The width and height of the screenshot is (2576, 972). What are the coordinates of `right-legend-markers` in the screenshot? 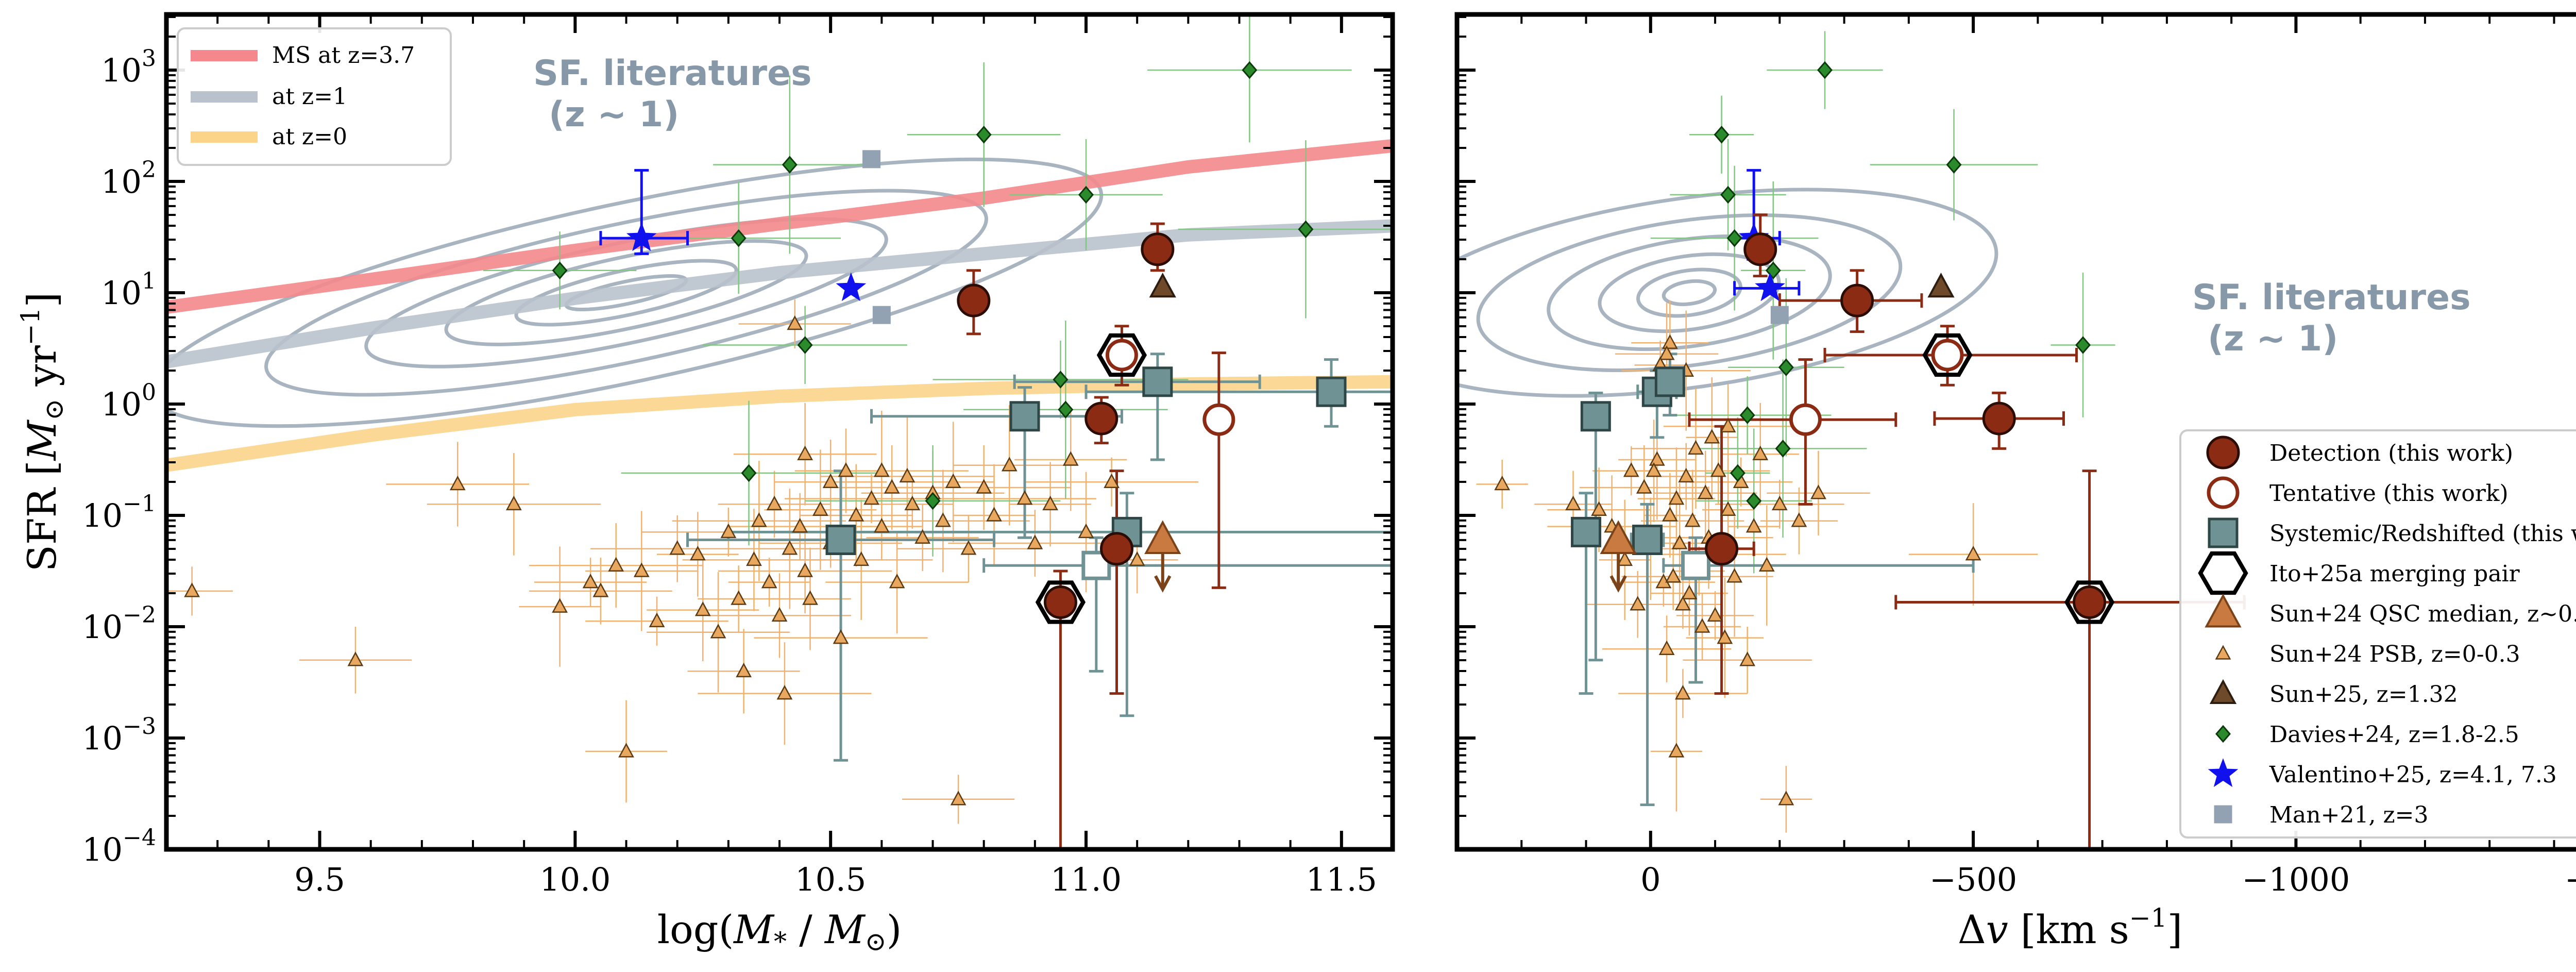 It's located at (2223, 629).